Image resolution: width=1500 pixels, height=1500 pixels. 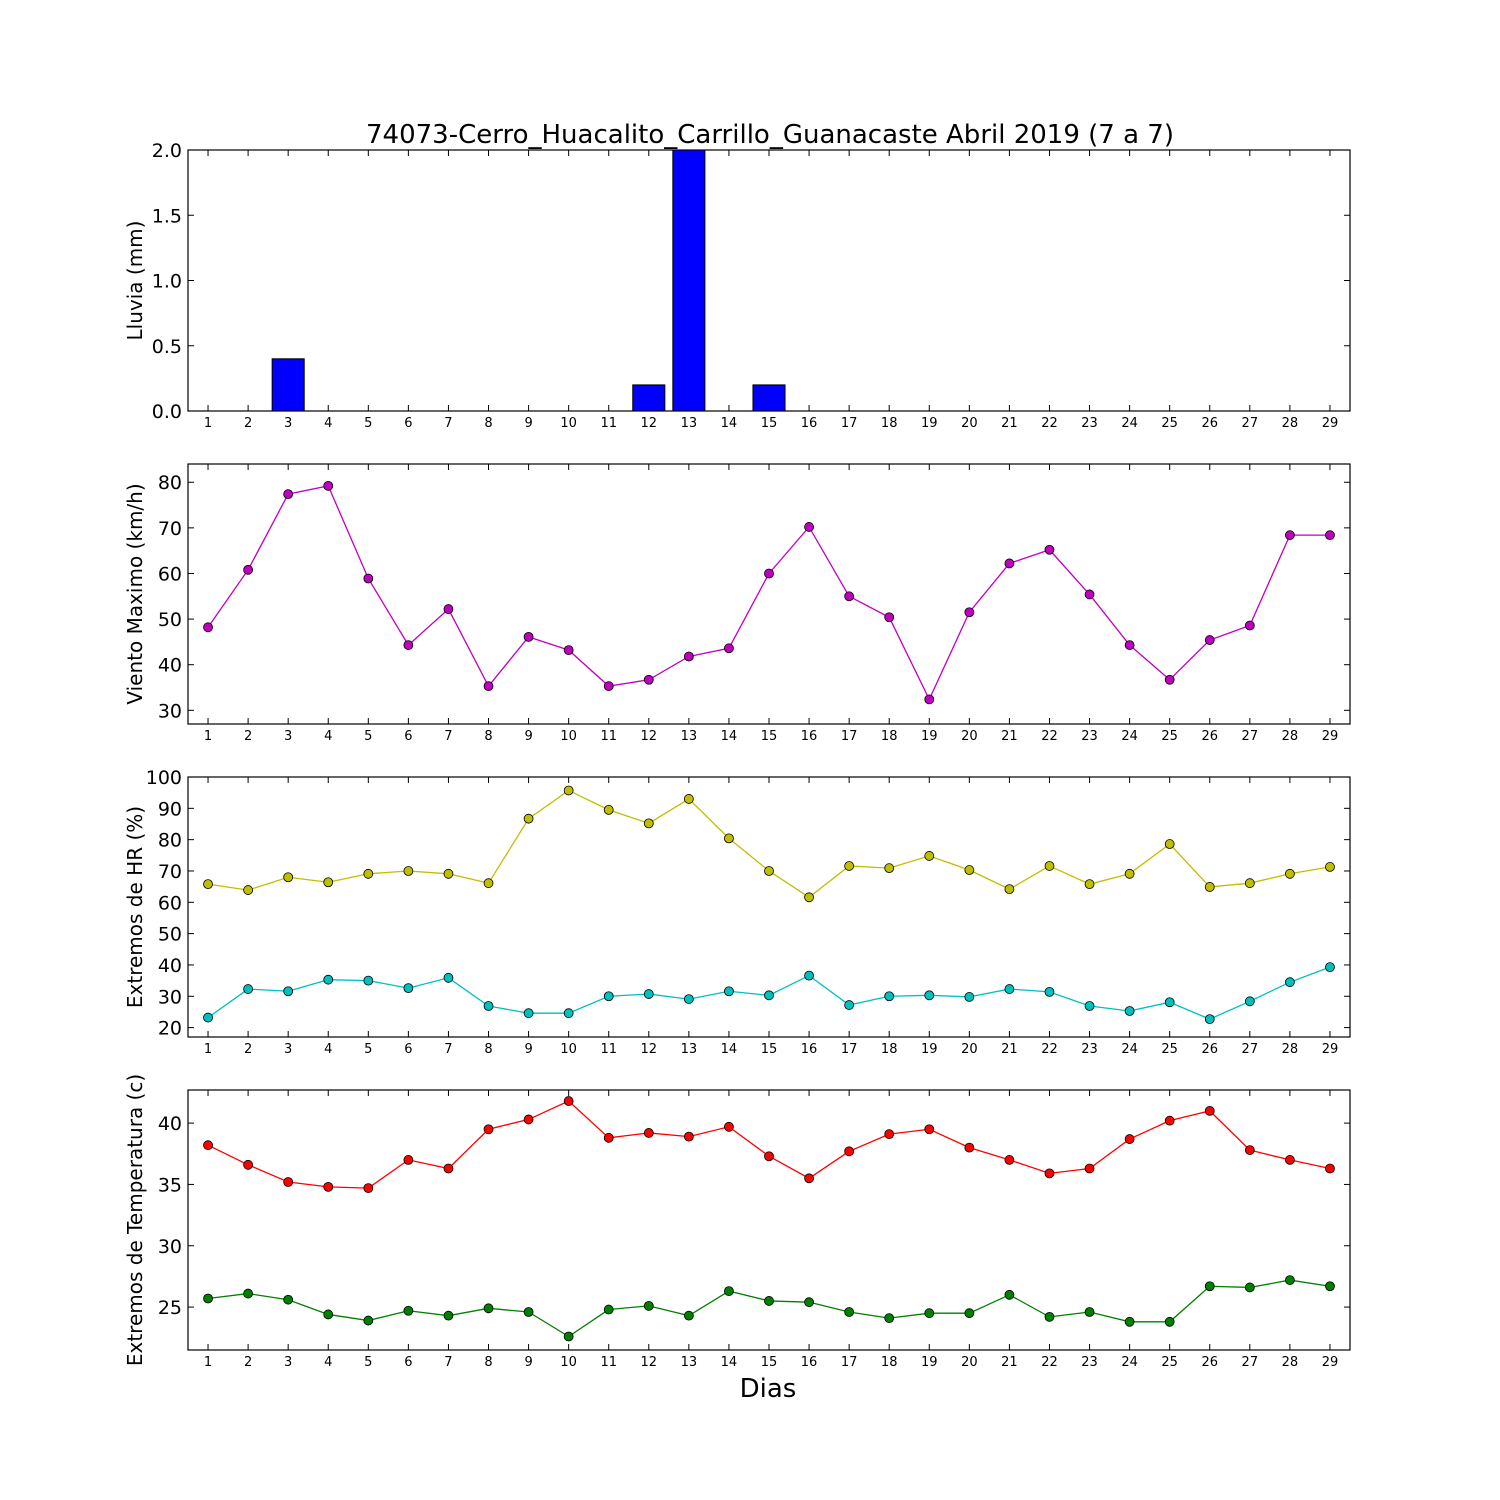 What do you see at coordinates (729, 1049) in the screenshot?
I see `x-tick-label: 14` at bounding box center [729, 1049].